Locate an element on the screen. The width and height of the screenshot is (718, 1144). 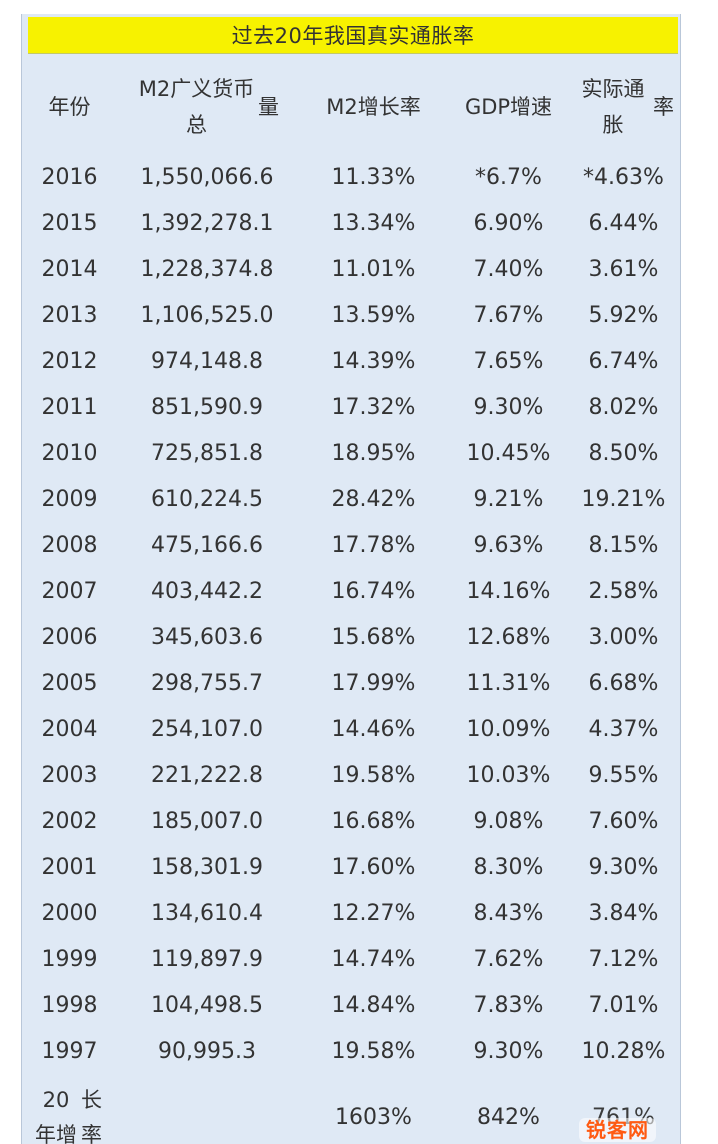
m2-growth-cell: 17.78% is located at coordinates (373, 545).